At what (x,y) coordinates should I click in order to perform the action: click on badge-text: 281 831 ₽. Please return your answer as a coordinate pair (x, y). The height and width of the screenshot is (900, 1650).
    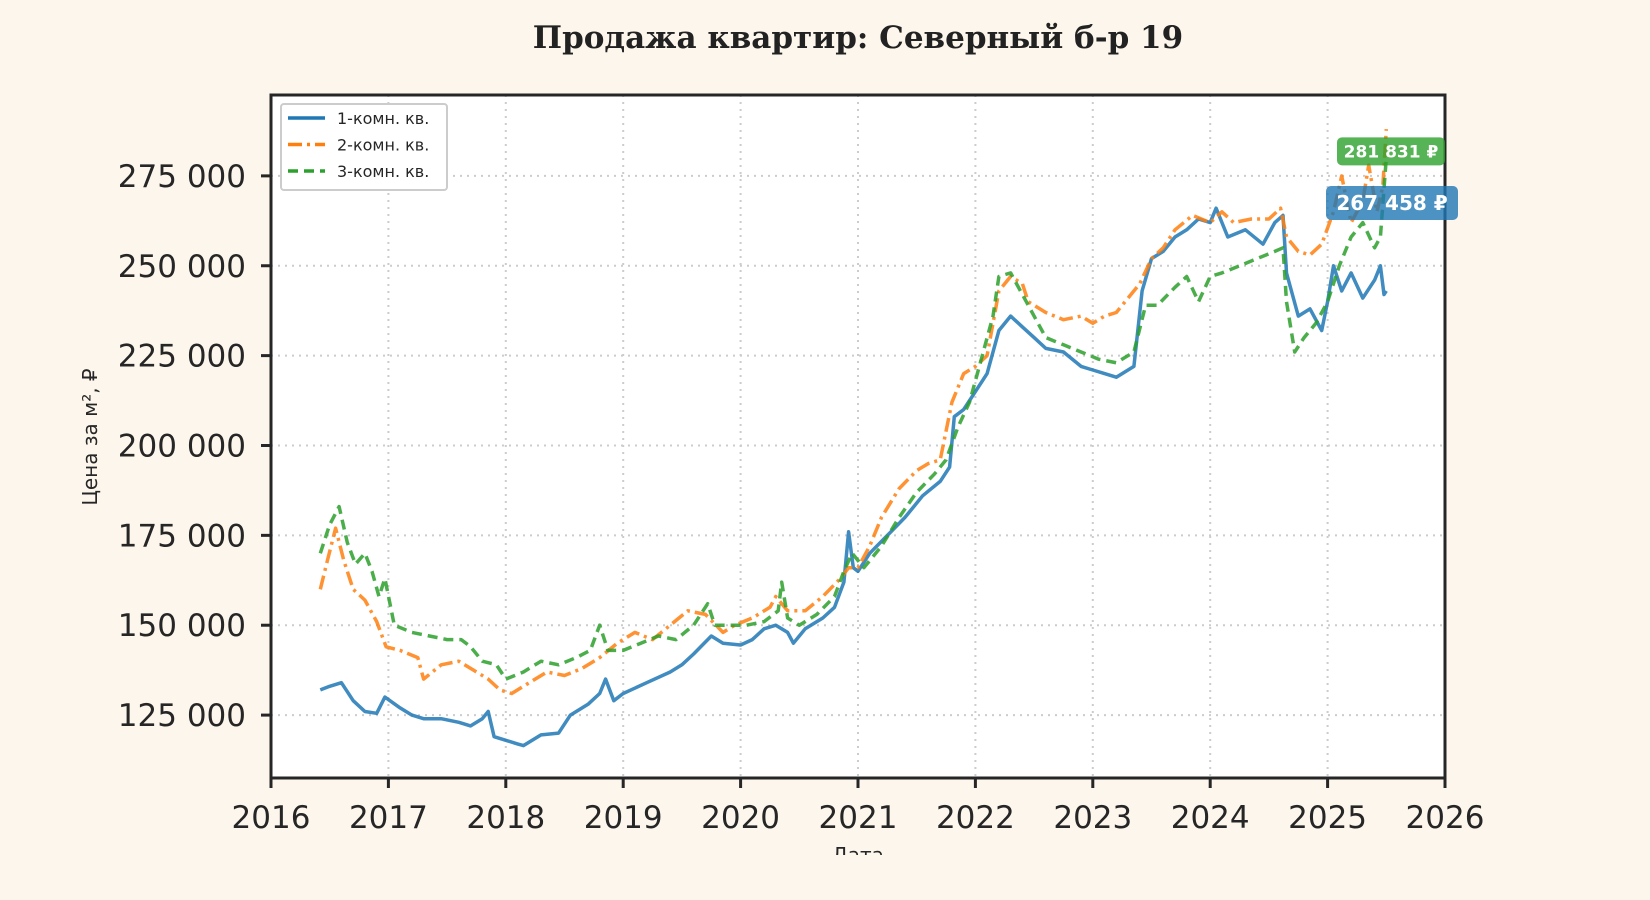
    Looking at the image, I should click on (1391, 152).